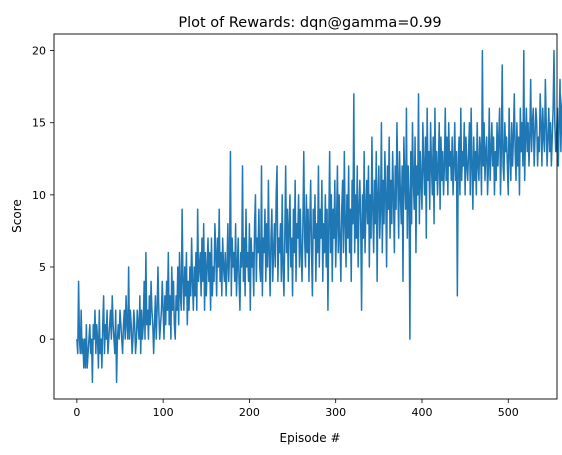 The image size is (562, 455). What do you see at coordinates (309, 23) in the screenshot?
I see `chart-title: Plot of Rewards: dqn@gamma=0.99` at bounding box center [309, 23].